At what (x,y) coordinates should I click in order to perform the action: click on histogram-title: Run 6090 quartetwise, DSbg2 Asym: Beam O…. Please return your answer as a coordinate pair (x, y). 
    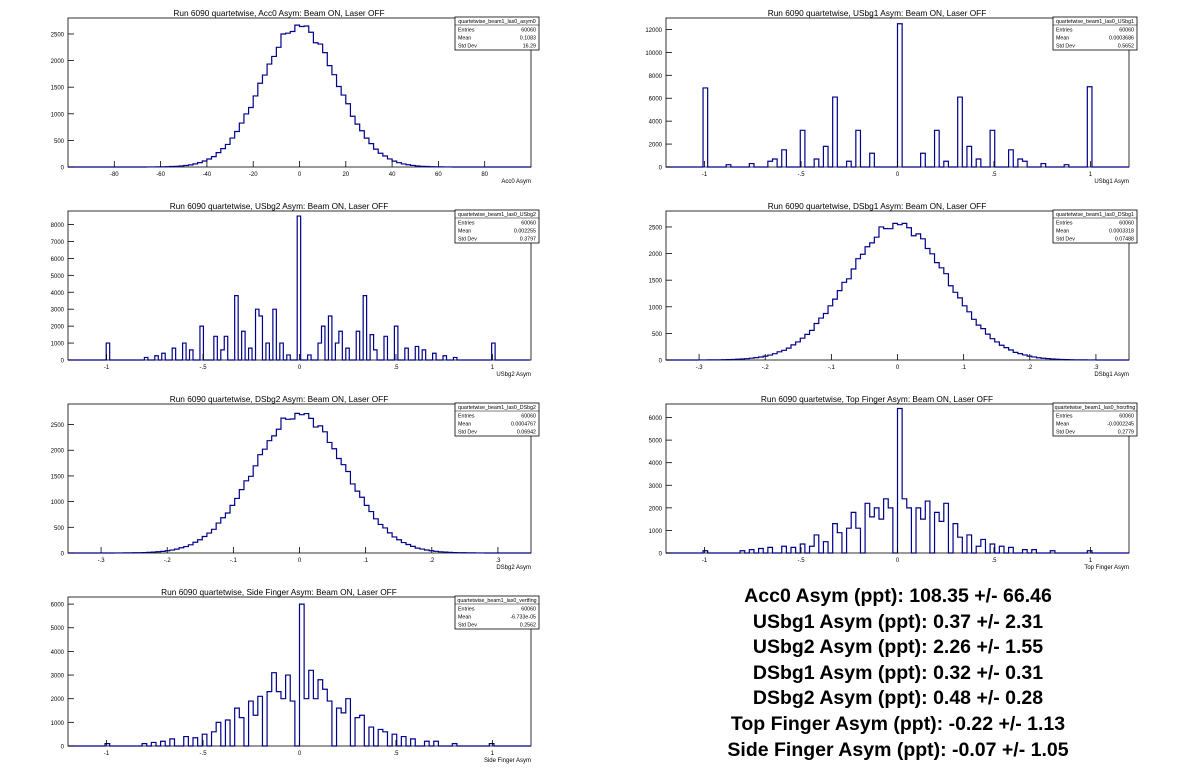
    Looking at the image, I should click on (279, 399).